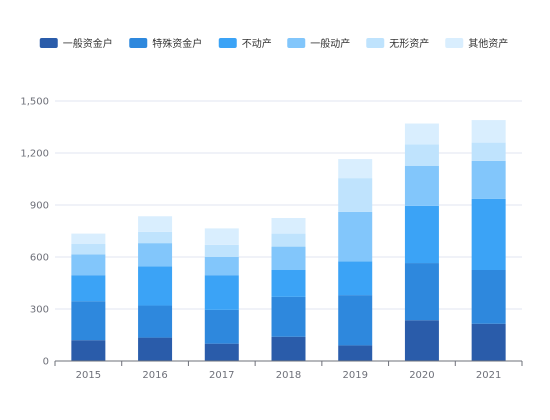 The width and height of the screenshot is (550, 420). I want to click on legend-label: 其他资产, so click(488, 43).